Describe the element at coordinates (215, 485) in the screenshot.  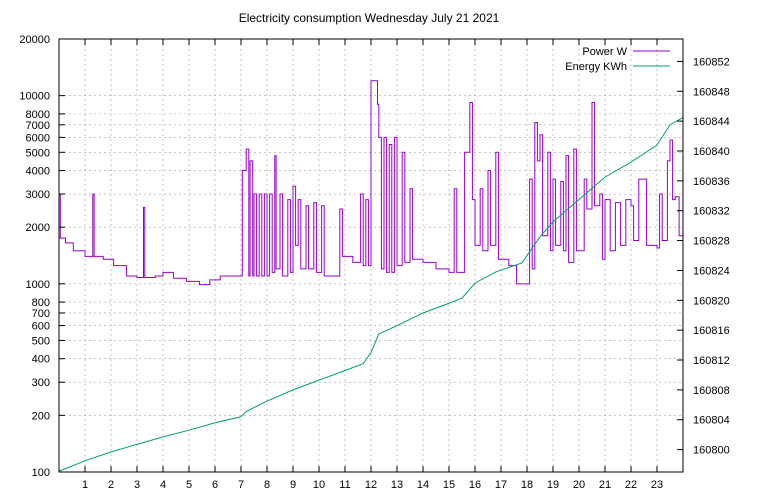
I see `x-tick-label: 6` at that location.